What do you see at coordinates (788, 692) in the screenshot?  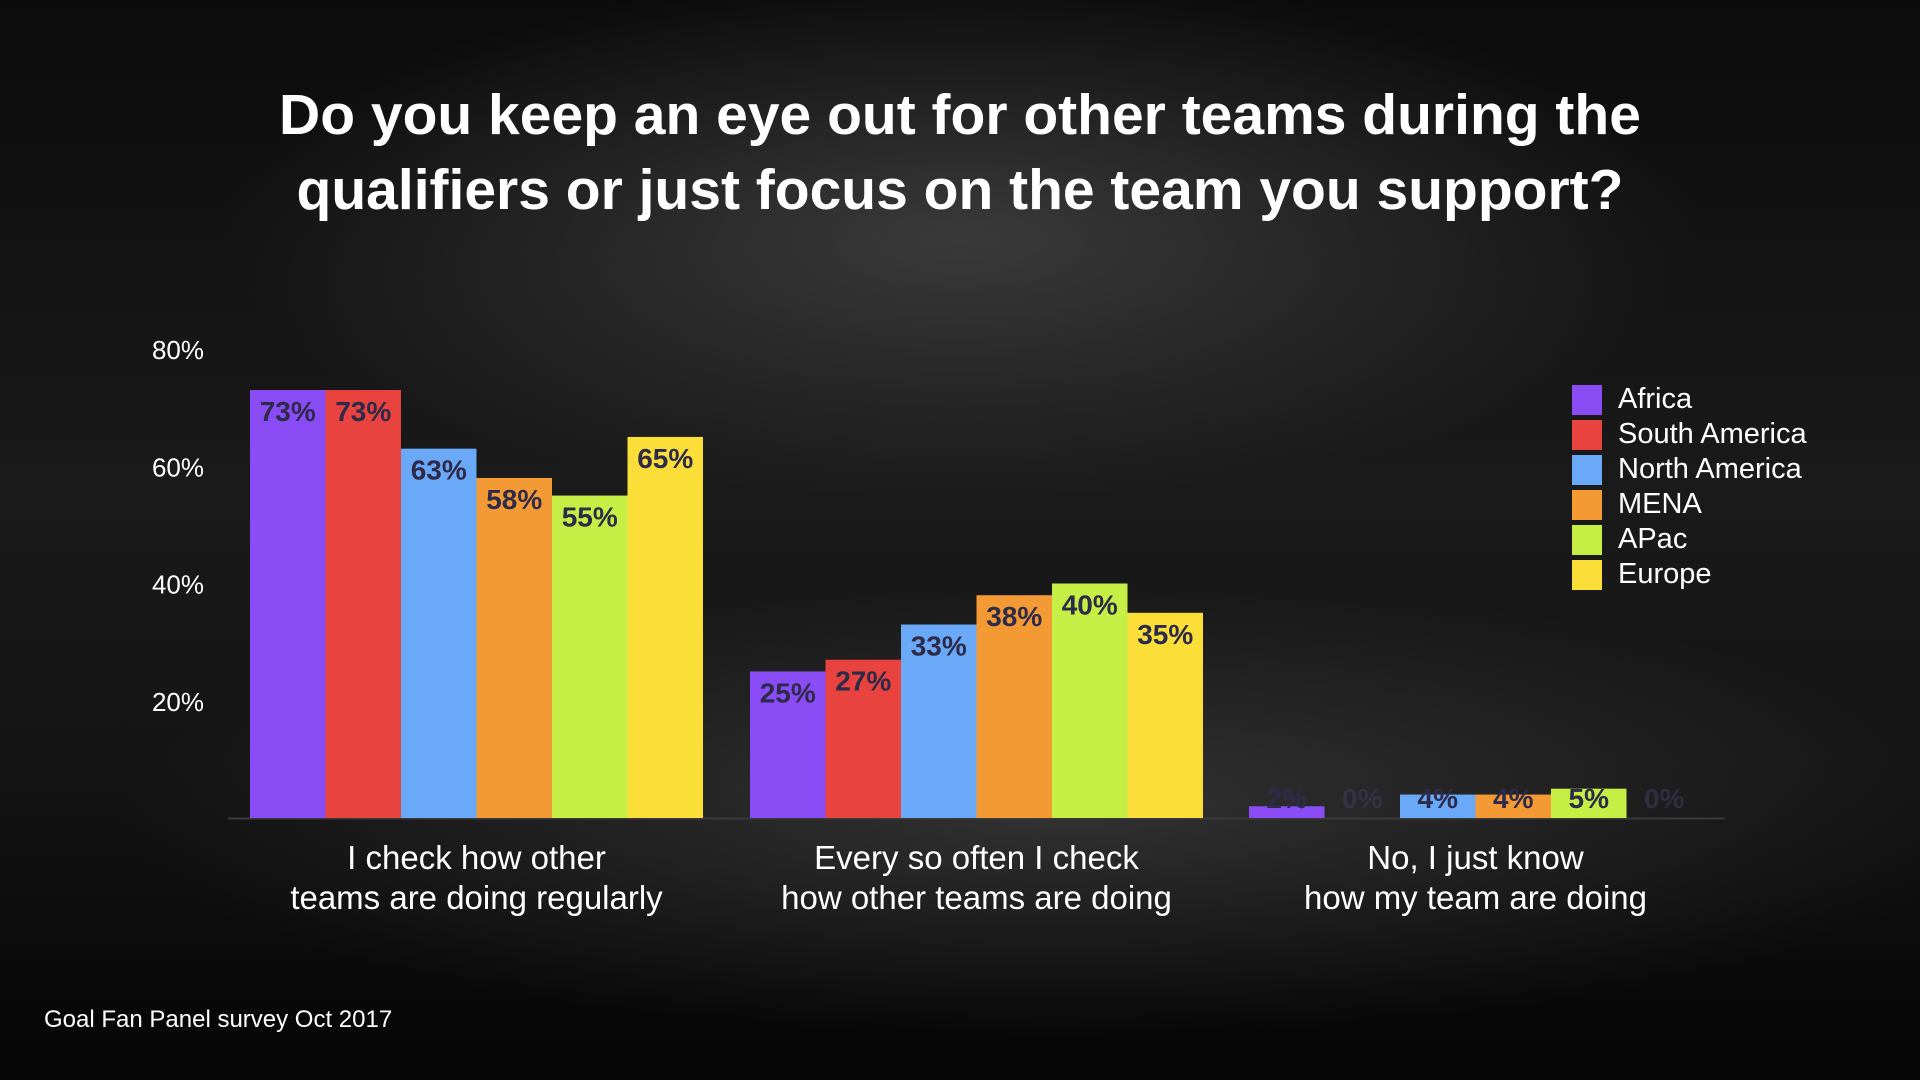 I see `data-label: 25%` at bounding box center [788, 692].